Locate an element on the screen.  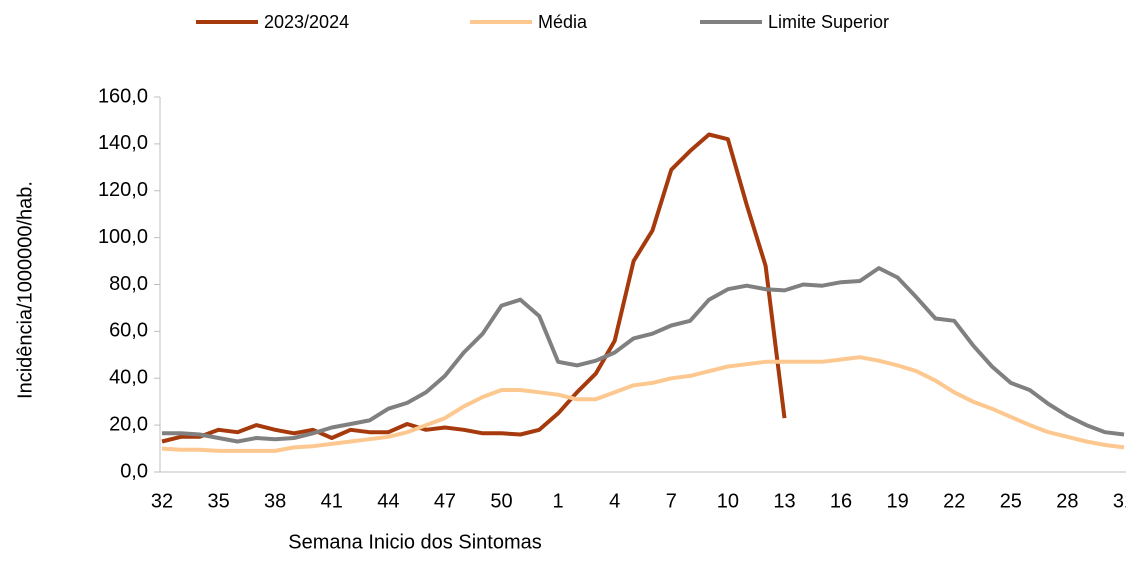
x-tick-label: 28 is located at coordinates (1067, 501).